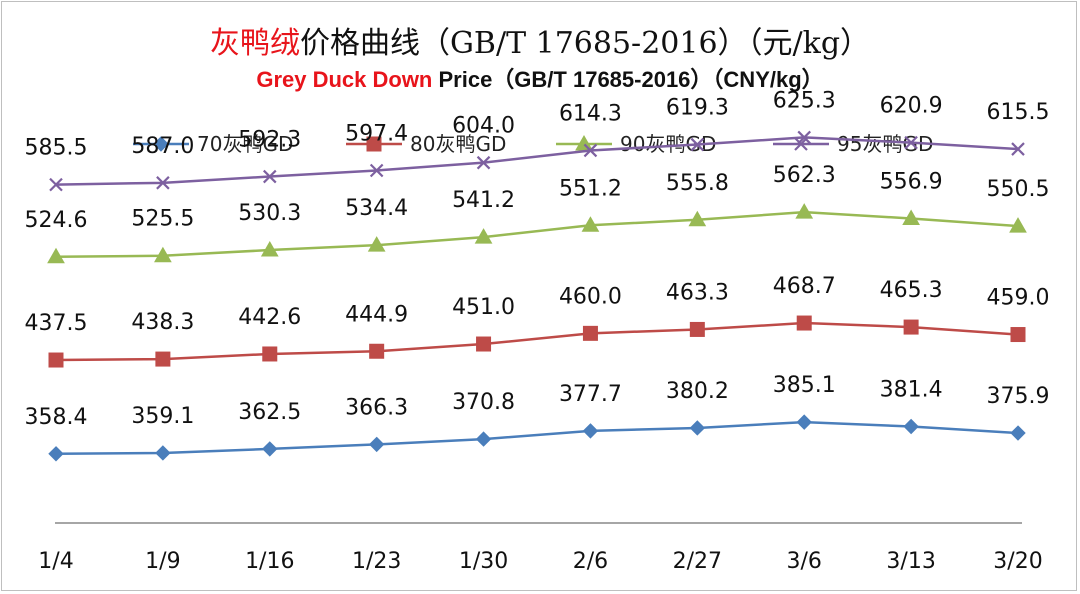 Image resolution: width=1080 pixels, height=594 pixels. I want to click on chart-title-en-rest: Price（GB/T 17685-2016）（CNY/kg）, so click(628, 79).